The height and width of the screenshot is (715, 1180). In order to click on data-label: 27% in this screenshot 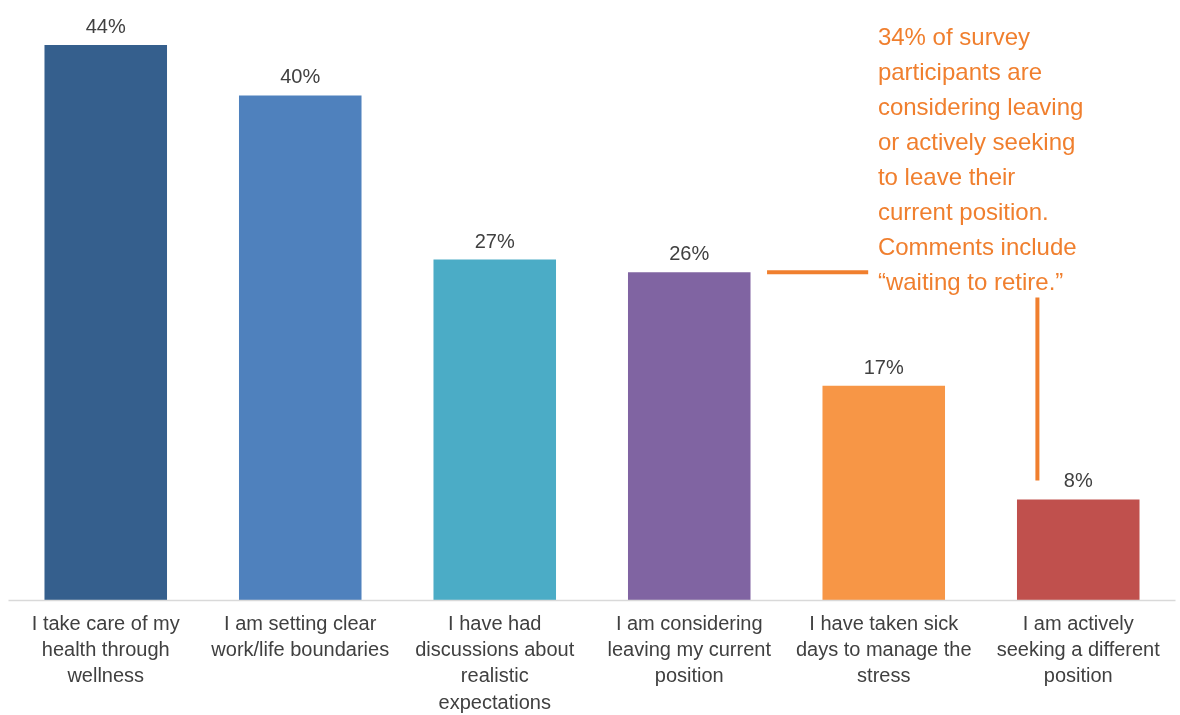, I will do `click(494, 240)`.